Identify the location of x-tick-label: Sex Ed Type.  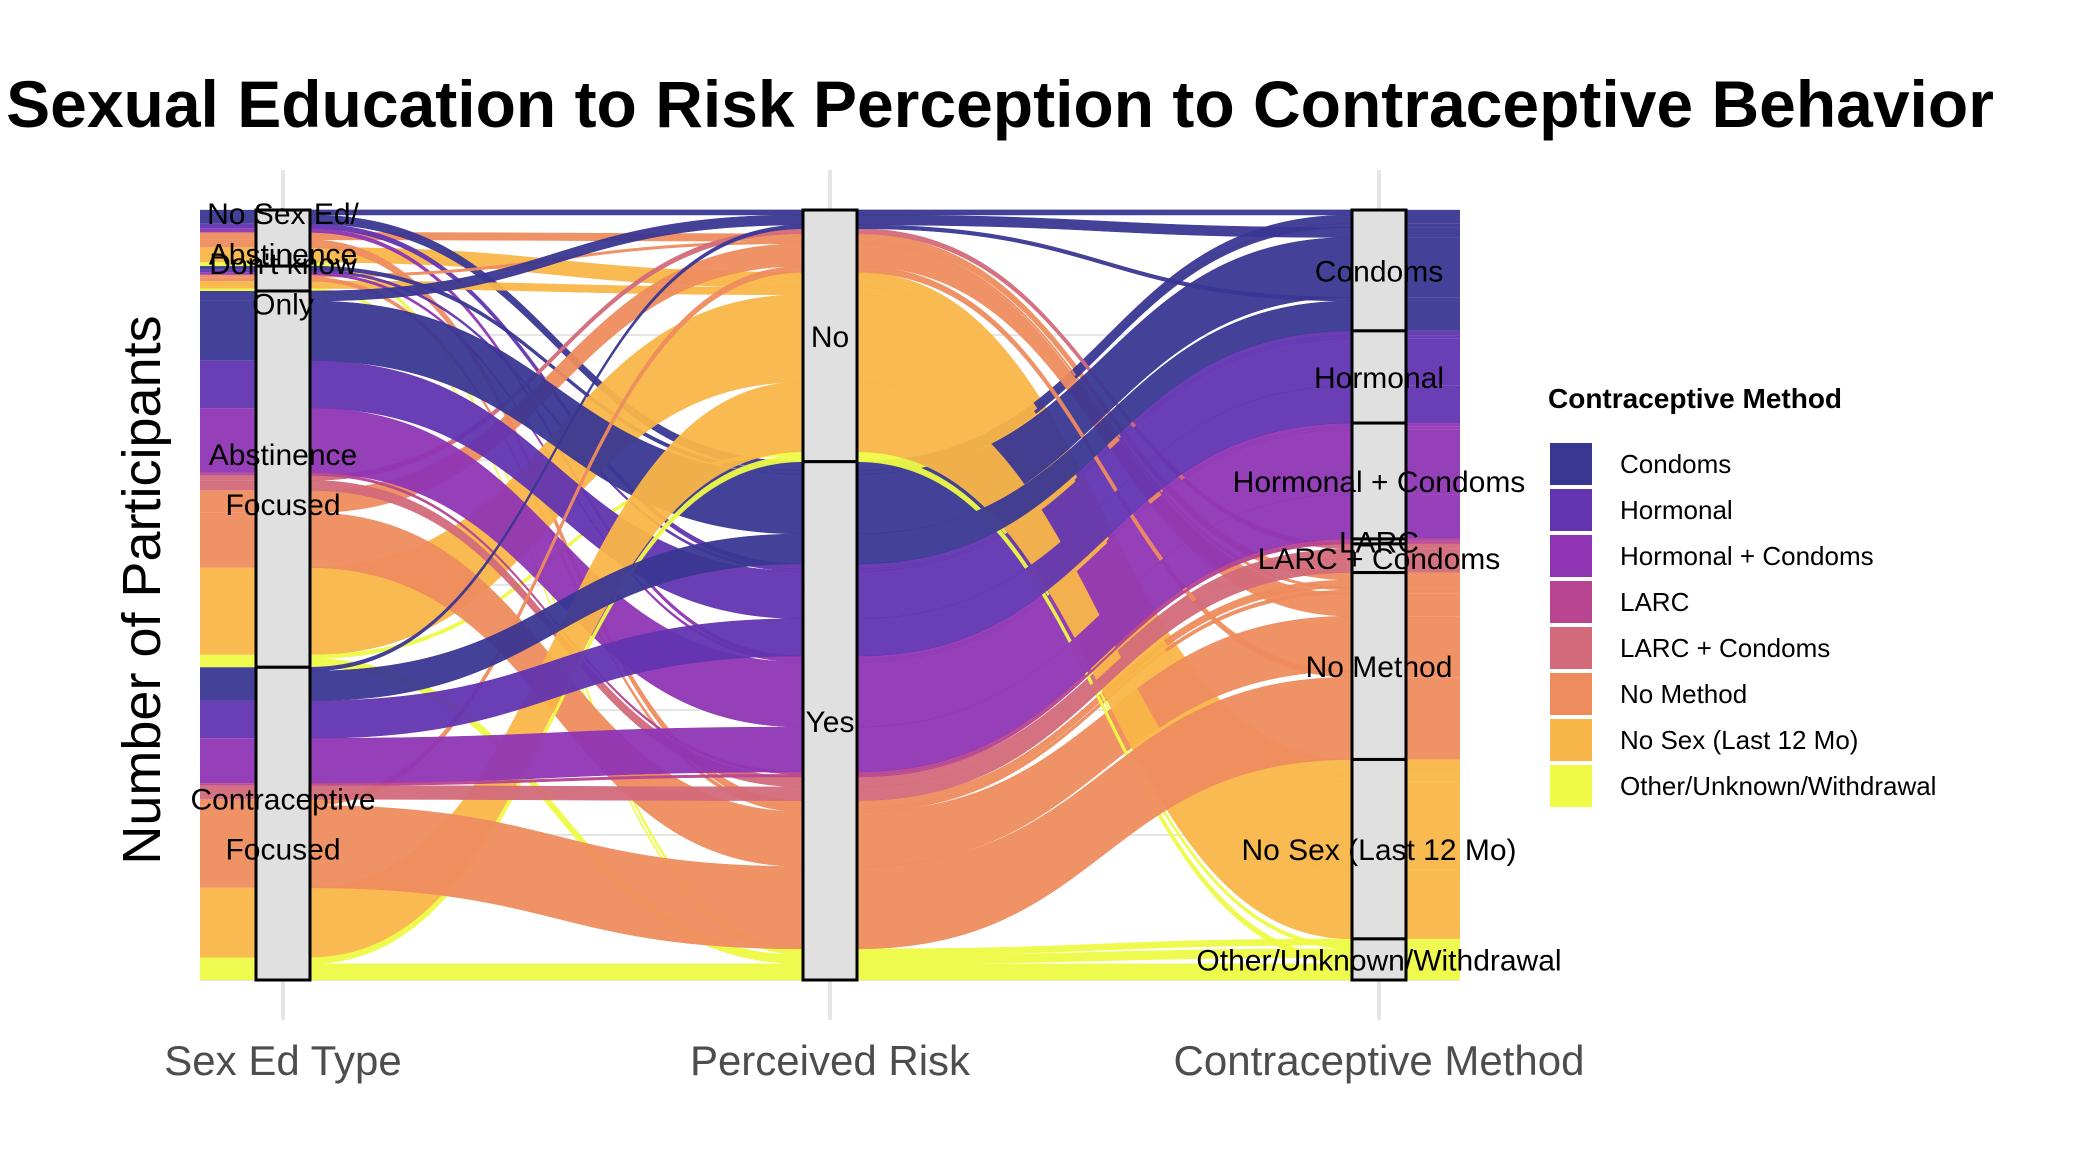
(282, 1060).